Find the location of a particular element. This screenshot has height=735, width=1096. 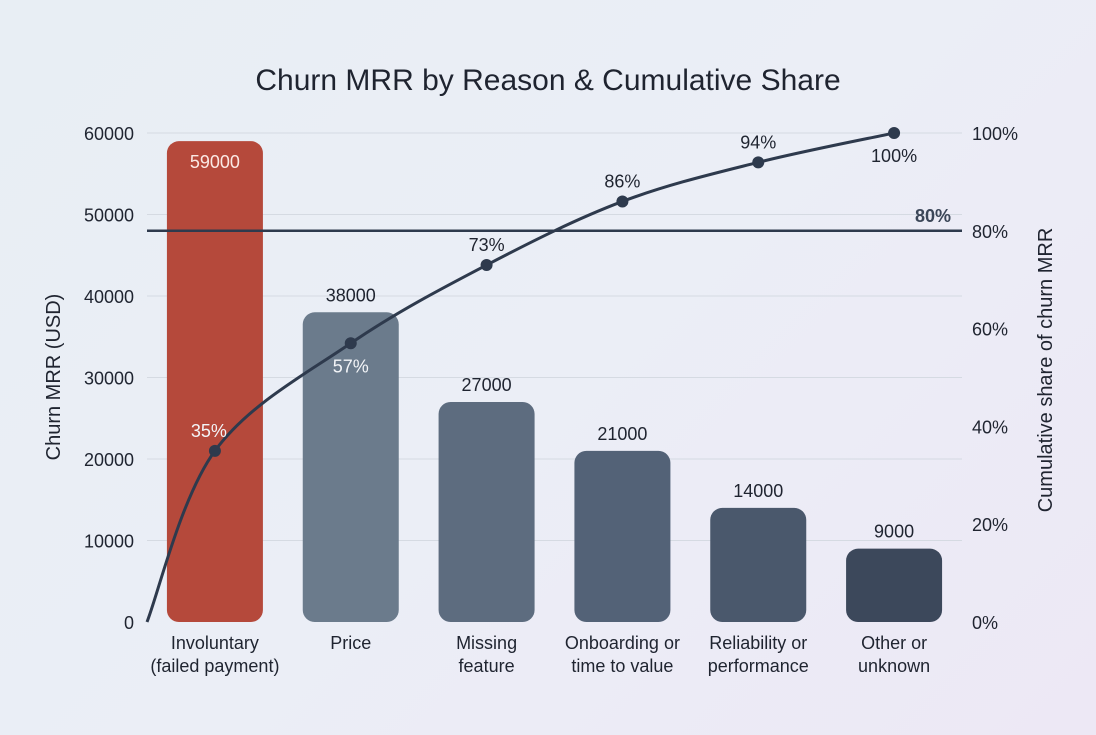

x-tick-label: feature is located at coordinates (487, 666).